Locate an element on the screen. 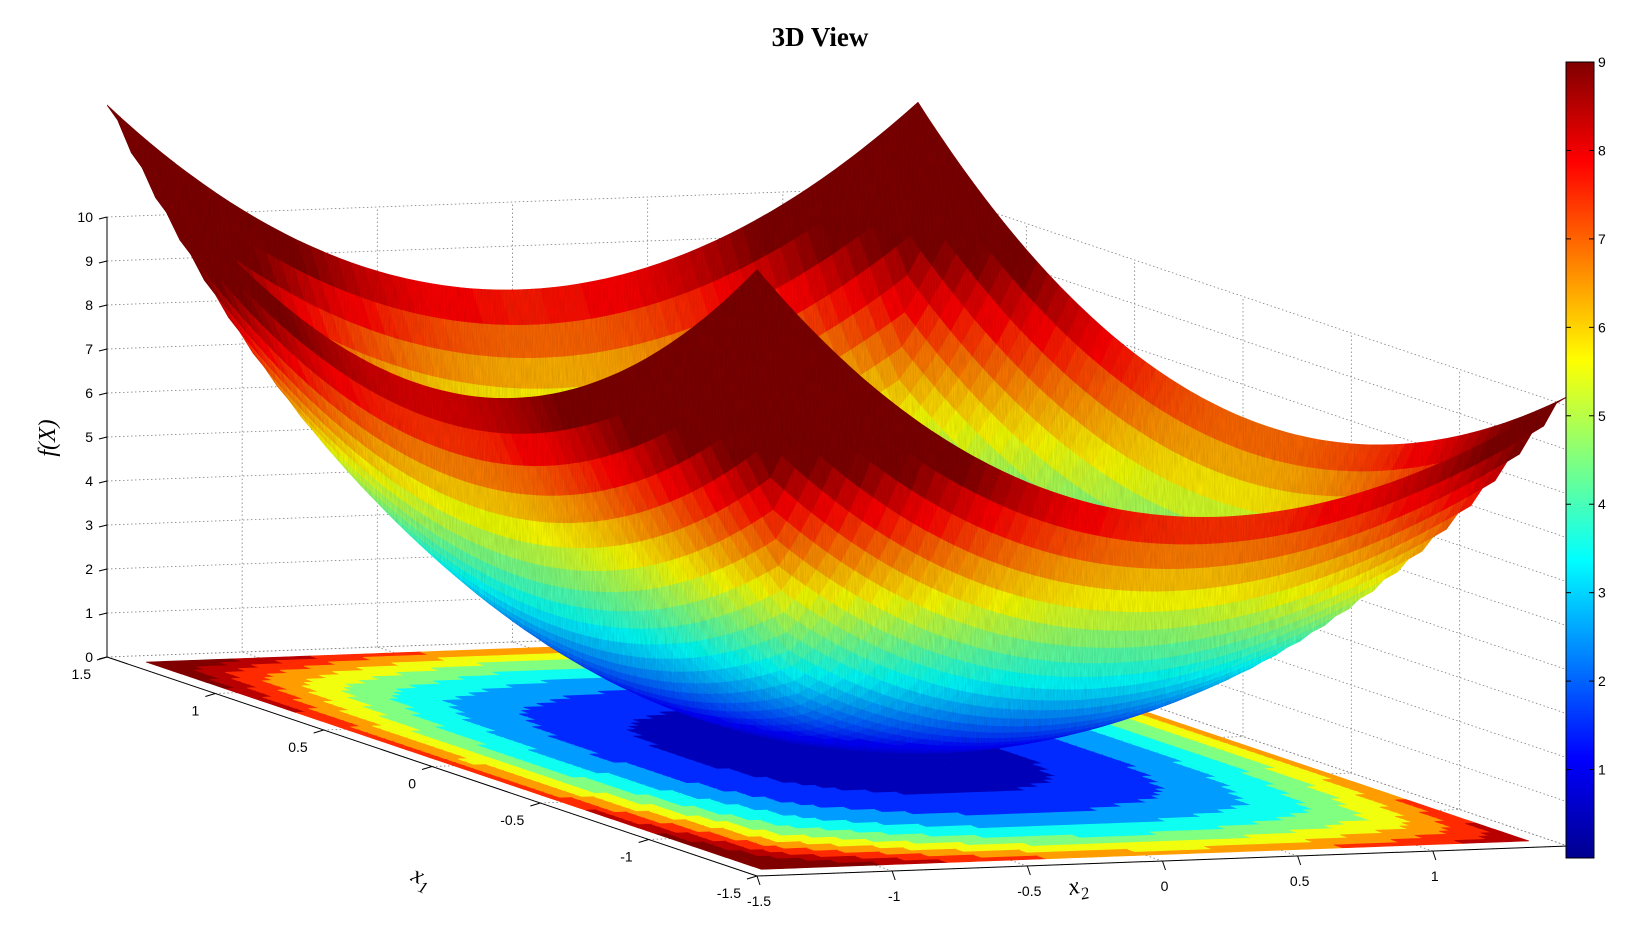 The width and height of the screenshot is (1632, 945). chart-title: 3D View is located at coordinates (820, 37).